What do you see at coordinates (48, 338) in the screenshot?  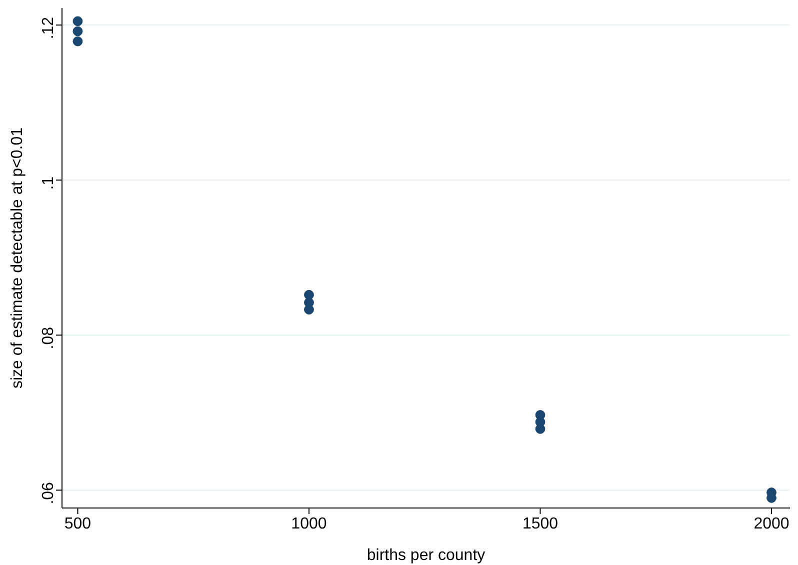 I see `y-tick-label: .08` at bounding box center [48, 338].